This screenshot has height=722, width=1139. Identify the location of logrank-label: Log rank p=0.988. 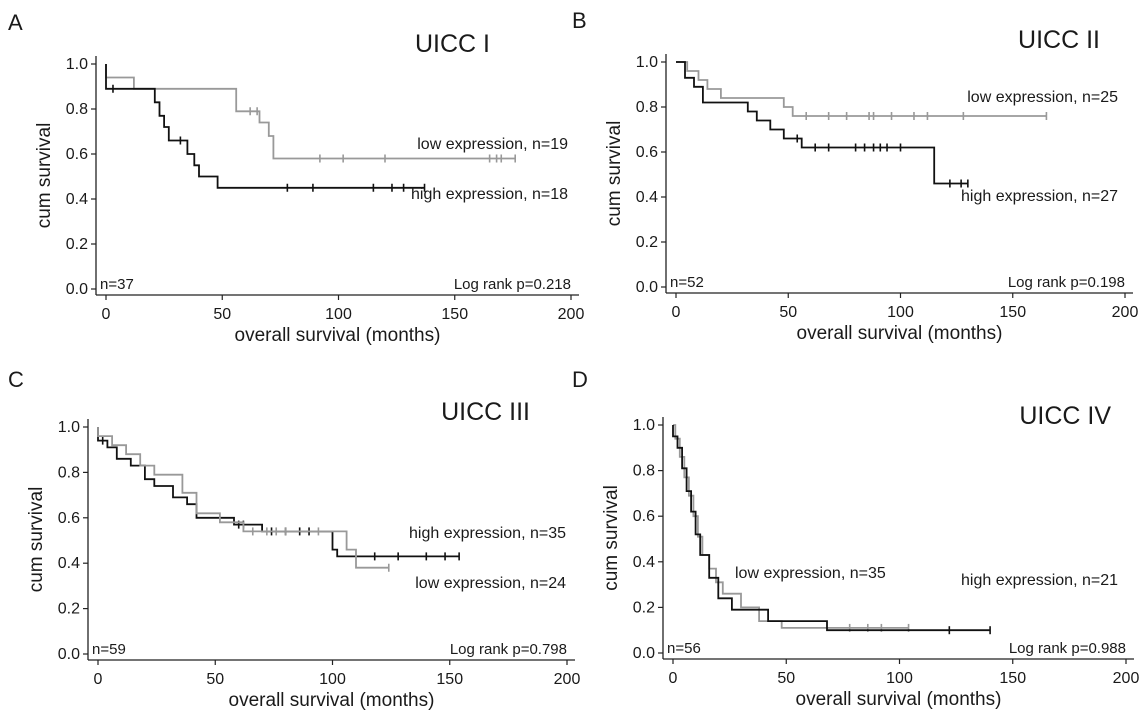
(1067, 648).